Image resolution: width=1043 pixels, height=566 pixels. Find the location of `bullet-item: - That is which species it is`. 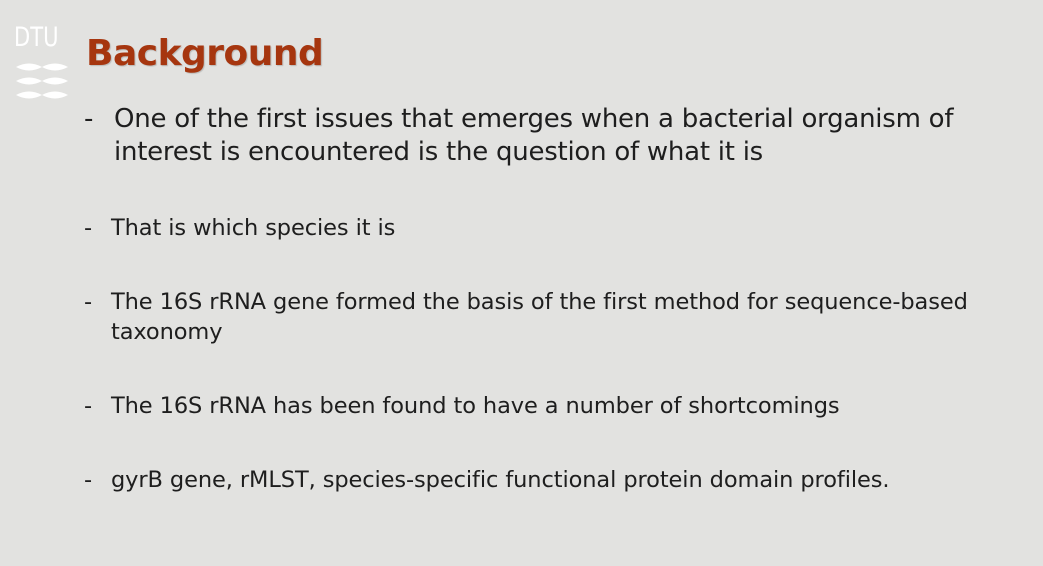

bullet-item: - That is which species it is is located at coordinates (561, 228).